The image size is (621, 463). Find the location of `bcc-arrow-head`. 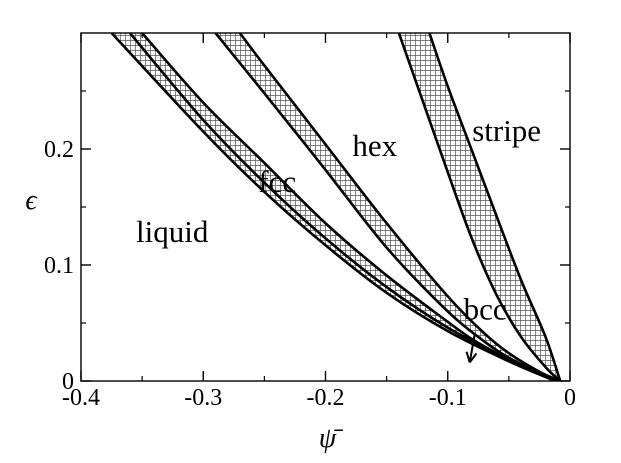

bcc-arrow-head is located at coordinates (471, 357).